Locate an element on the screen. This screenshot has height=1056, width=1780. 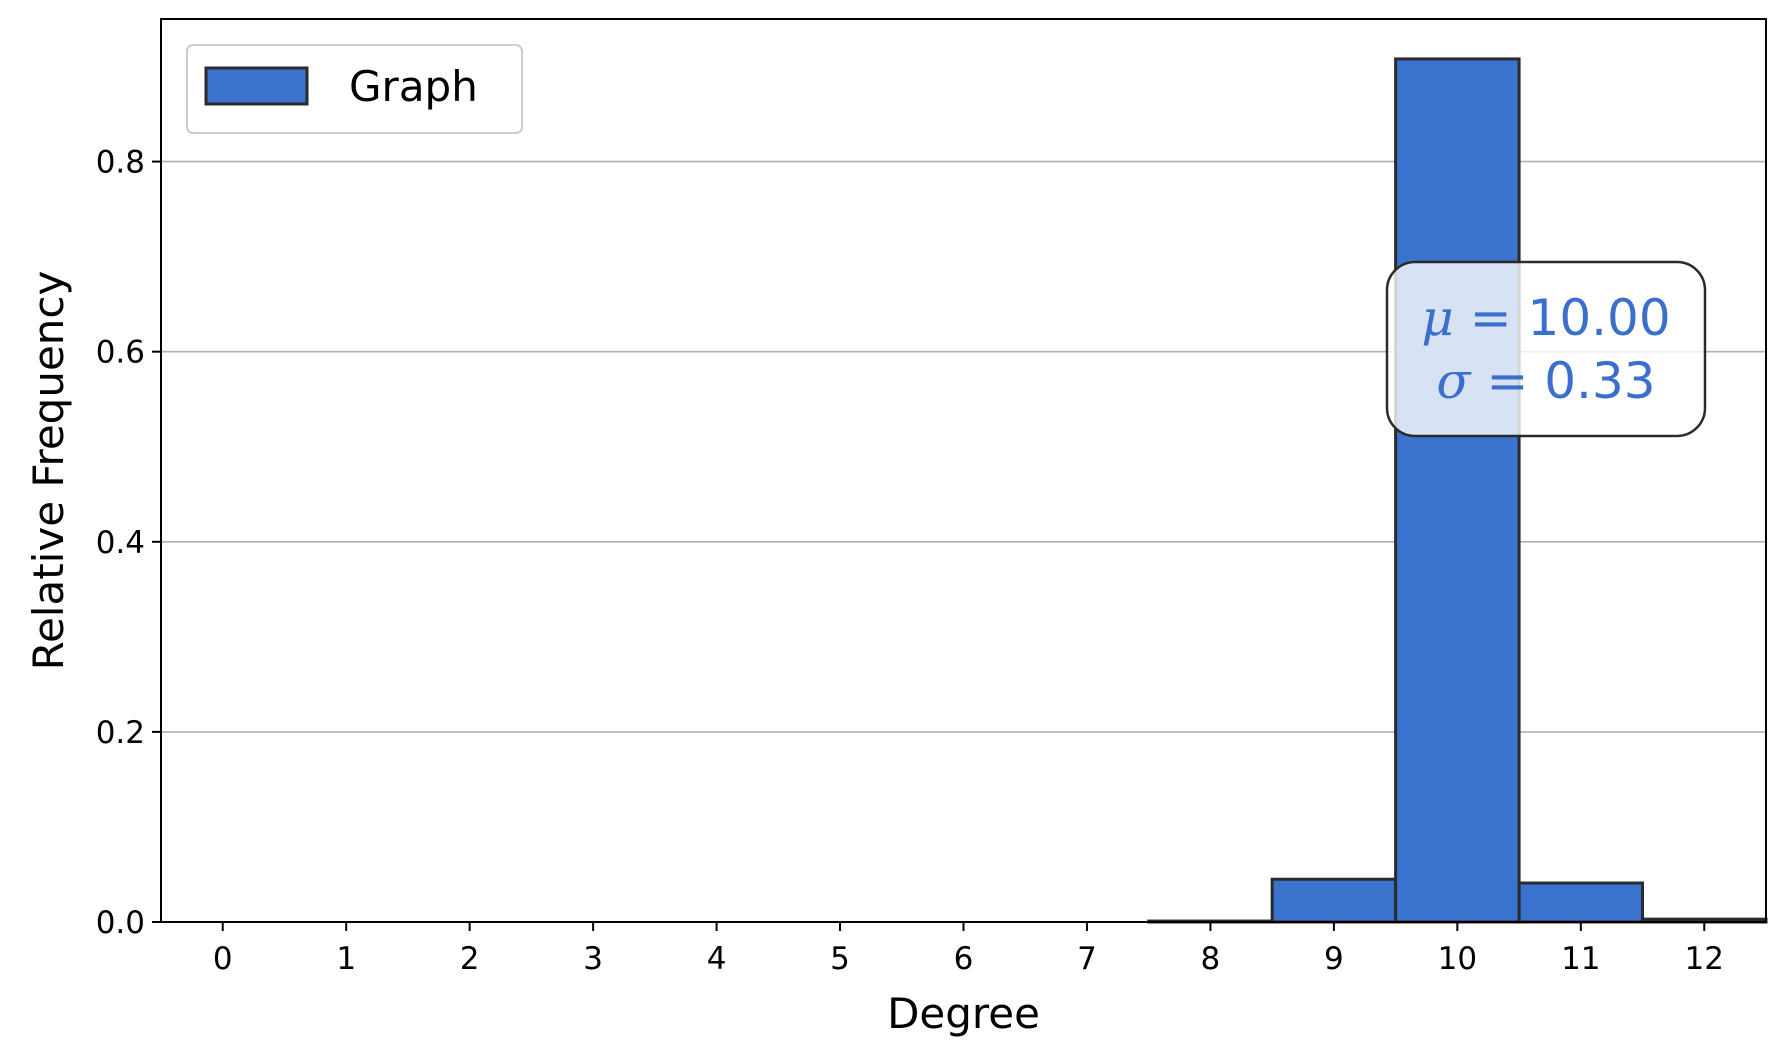
x-tick-label: 8 is located at coordinates (1211, 959).